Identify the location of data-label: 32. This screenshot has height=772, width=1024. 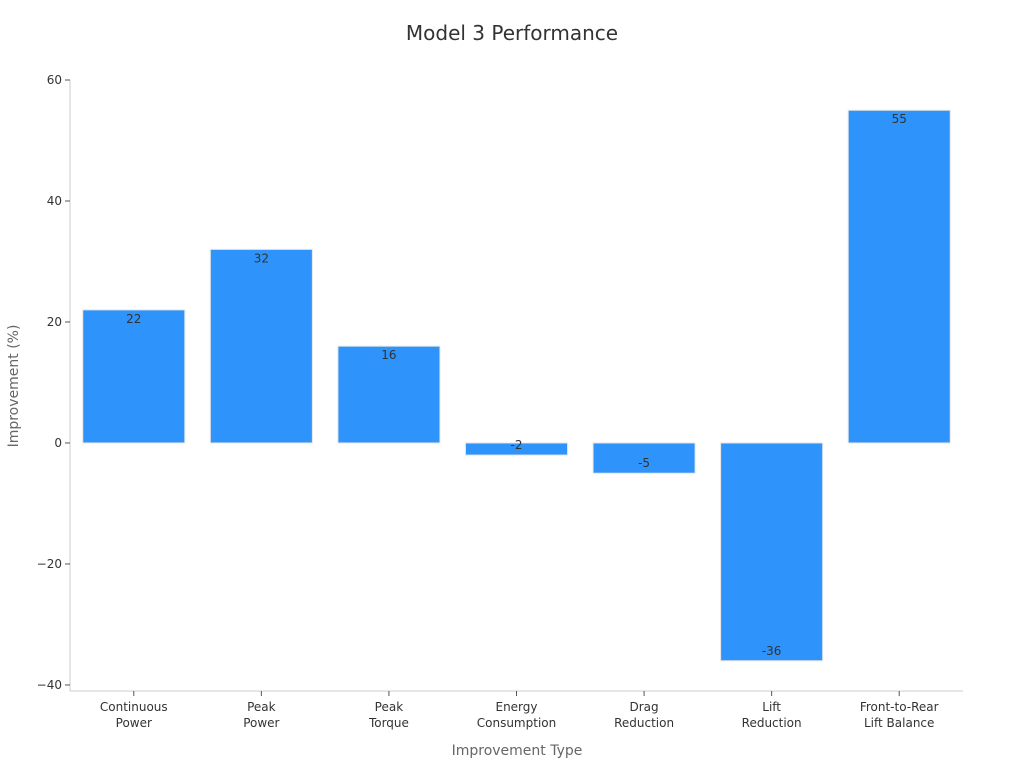
(261, 258).